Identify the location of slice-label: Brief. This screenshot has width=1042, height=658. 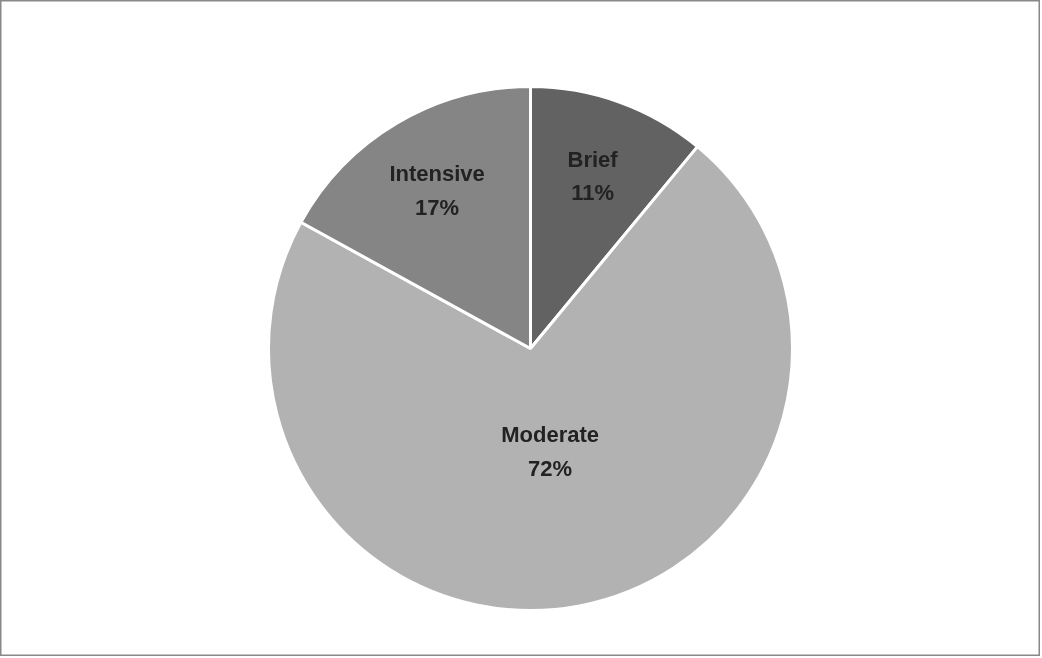
(593, 159).